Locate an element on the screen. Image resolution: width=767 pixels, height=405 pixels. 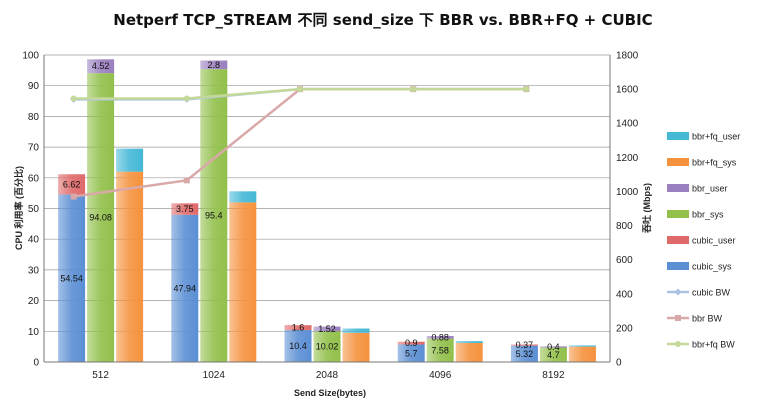
y2-tick-label: 1200 is located at coordinates (627, 158).